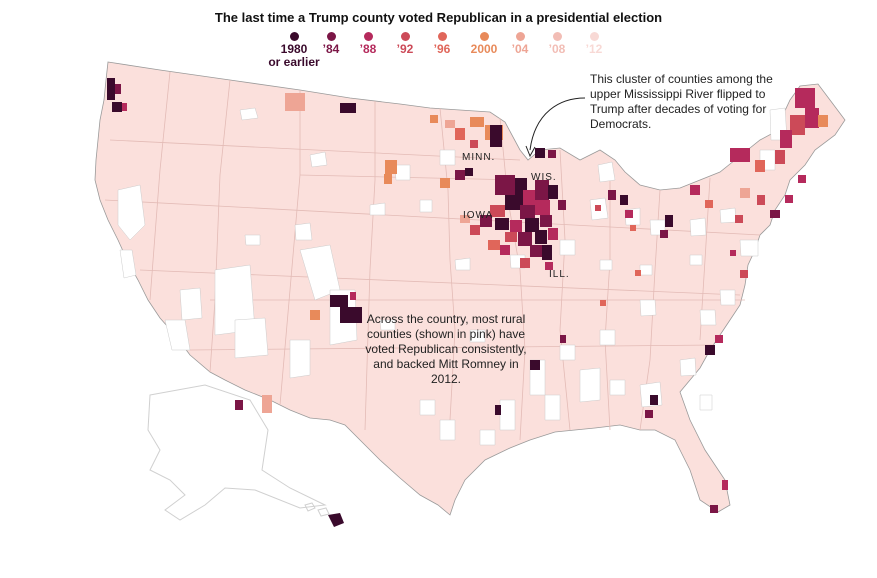 The height and width of the screenshot is (578, 877). What do you see at coordinates (484, 49) in the screenshot?
I see `legend-label-2000: 2000` at bounding box center [484, 49].